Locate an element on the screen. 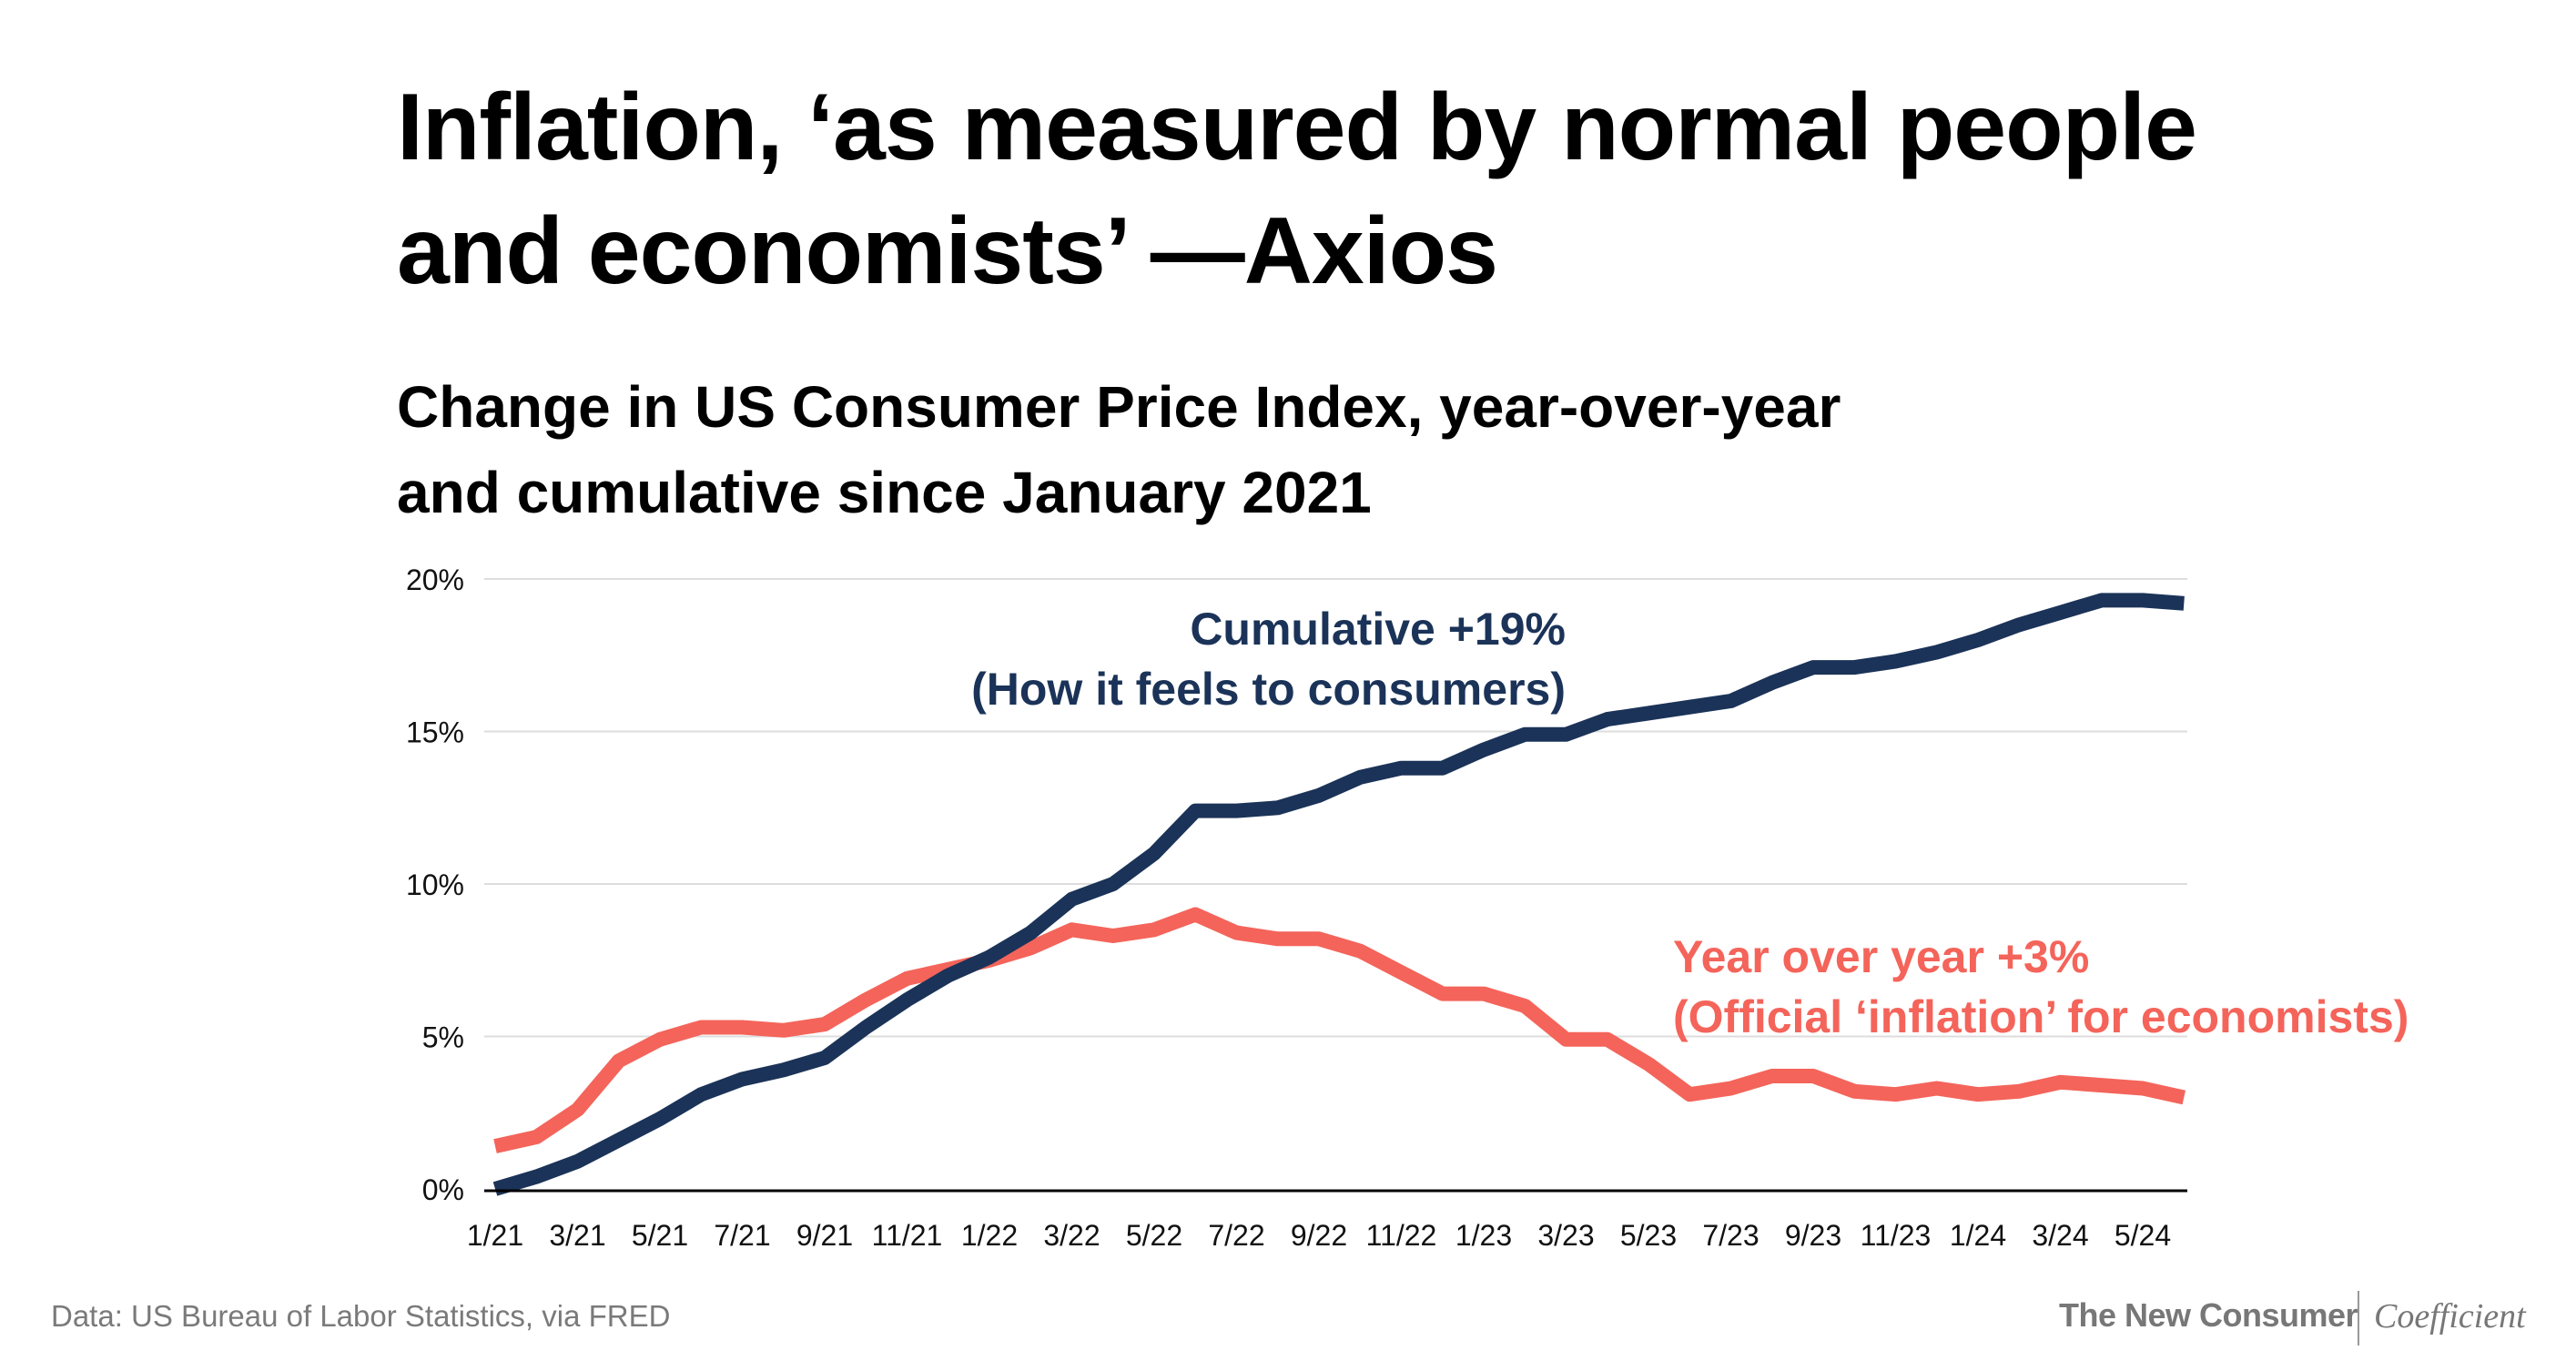  x-tick-label: 9/22 is located at coordinates (1319, 1235).